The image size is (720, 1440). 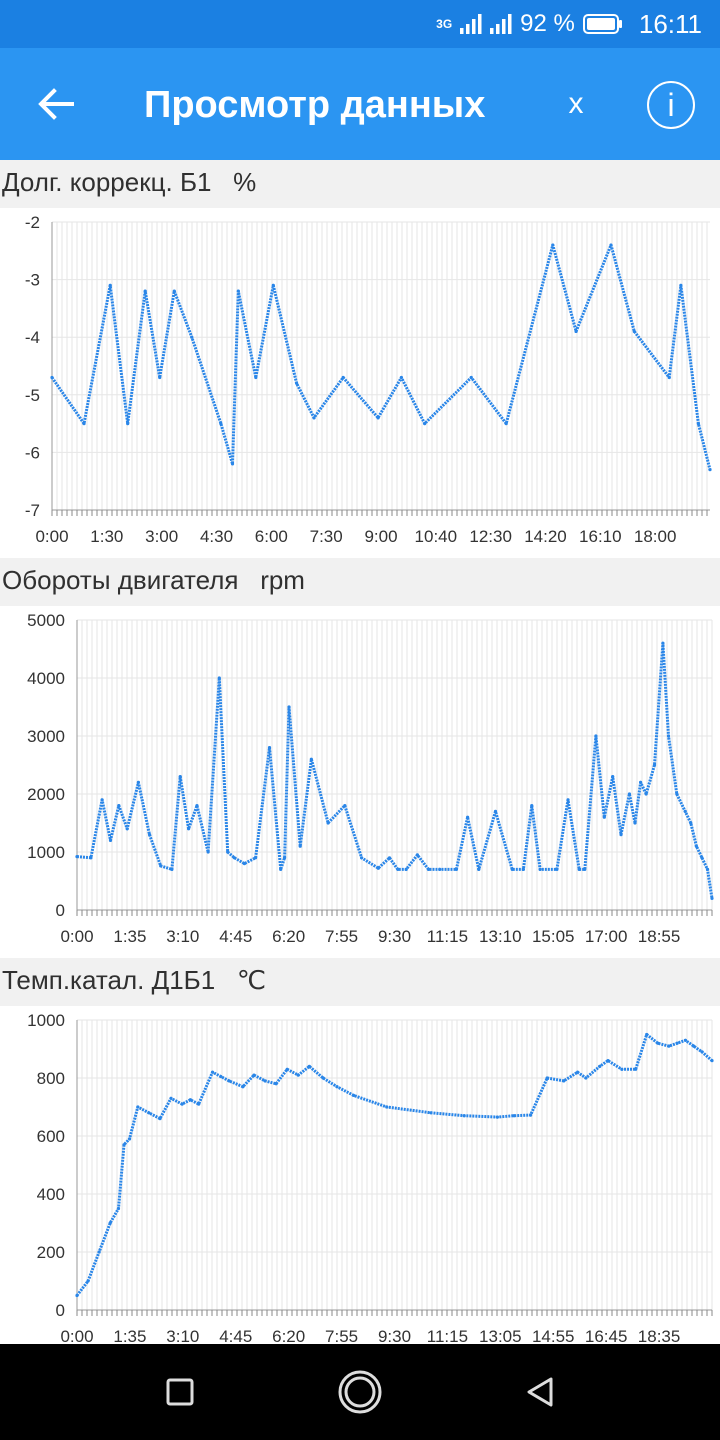 I want to click on back-button, so click(x=56, y=104).